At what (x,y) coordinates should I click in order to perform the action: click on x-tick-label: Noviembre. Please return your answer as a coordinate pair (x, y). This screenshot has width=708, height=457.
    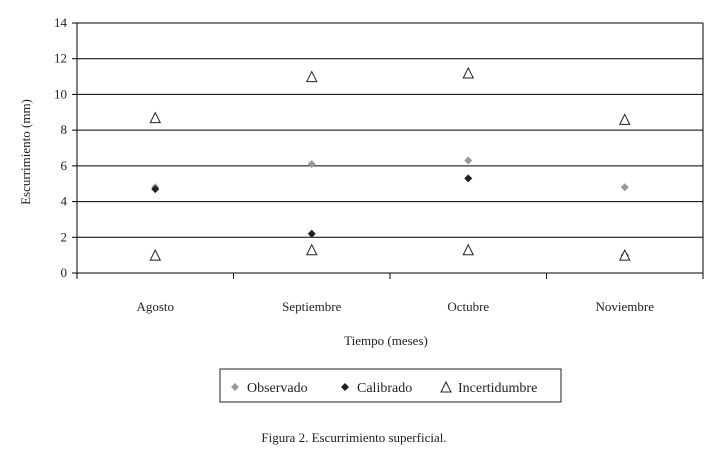
    Looking at the image, I should click on (625, 306).